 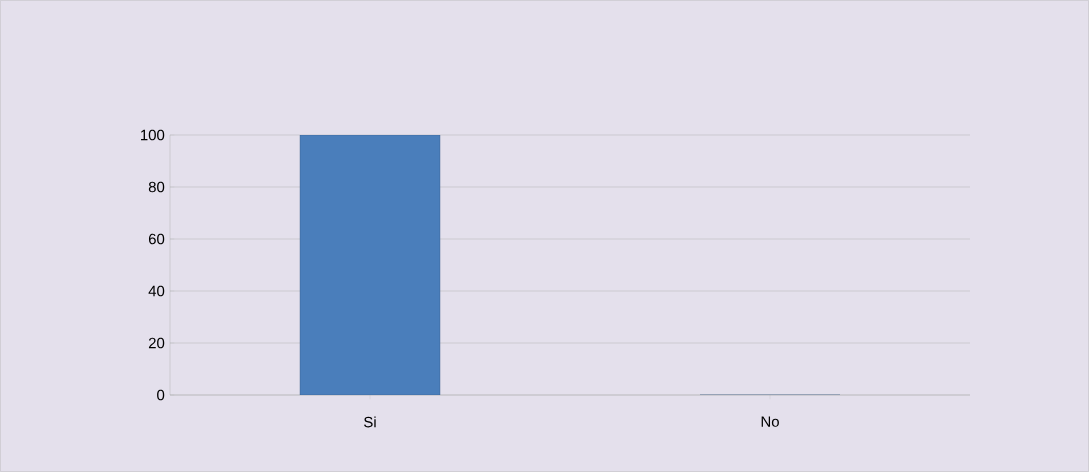 What do you see at coordinates (156, 291) in the screenshot?
I see `y-tick-label: 40` at bounding box center [156, 291].